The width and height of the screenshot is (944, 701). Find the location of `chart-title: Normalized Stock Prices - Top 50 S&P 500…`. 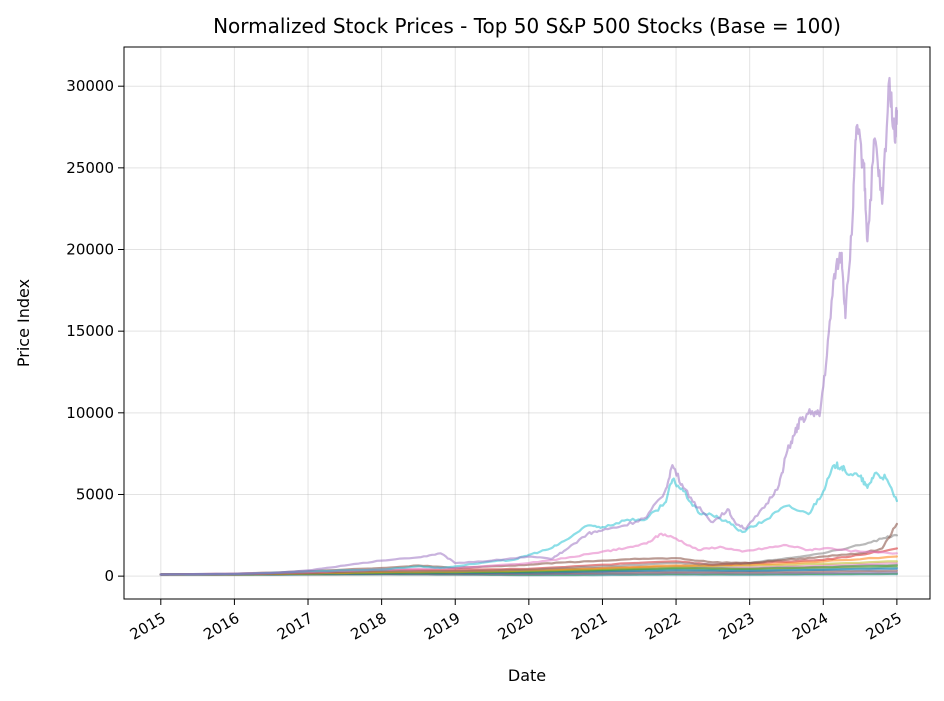

chart-title: Normalized Stock Prices - Top 50 S&P 500… is located at coordinates (527, 26).